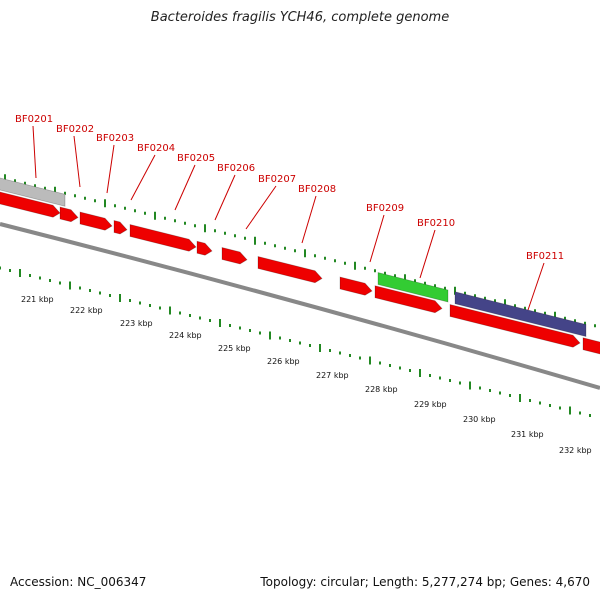 The image size is (600, 600). Describe the element at coordinates (381, 389) in the screenshot. I see `kbp-label: 228 kbp` at that location.